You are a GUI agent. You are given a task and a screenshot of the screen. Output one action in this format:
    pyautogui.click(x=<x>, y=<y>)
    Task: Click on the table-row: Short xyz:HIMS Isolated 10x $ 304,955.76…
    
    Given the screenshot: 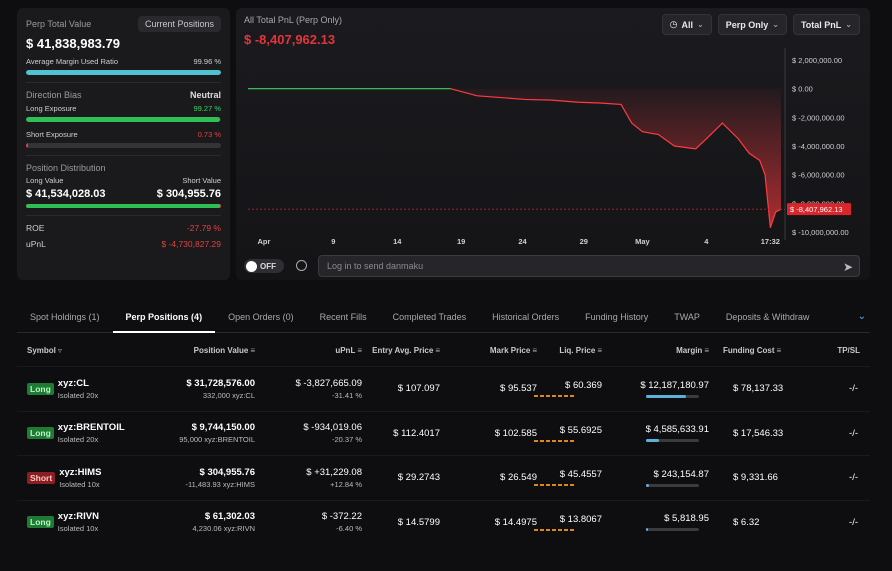 What is the action you would take?
    pyautogui.click(x=443, y=477)
    